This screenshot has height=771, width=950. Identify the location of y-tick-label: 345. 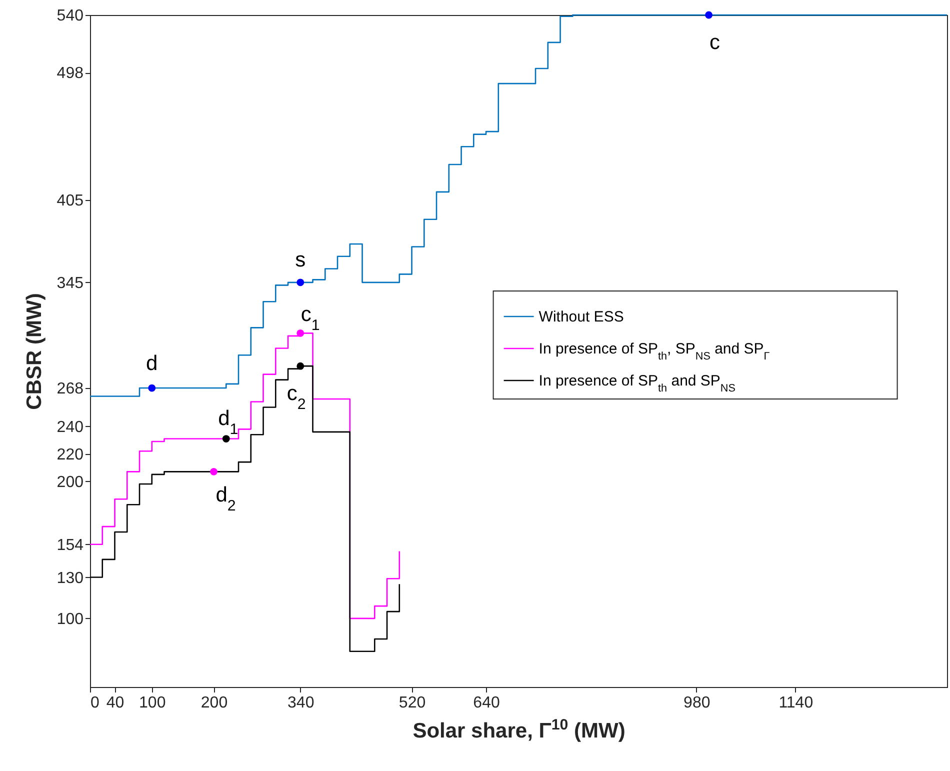
(70, 283).